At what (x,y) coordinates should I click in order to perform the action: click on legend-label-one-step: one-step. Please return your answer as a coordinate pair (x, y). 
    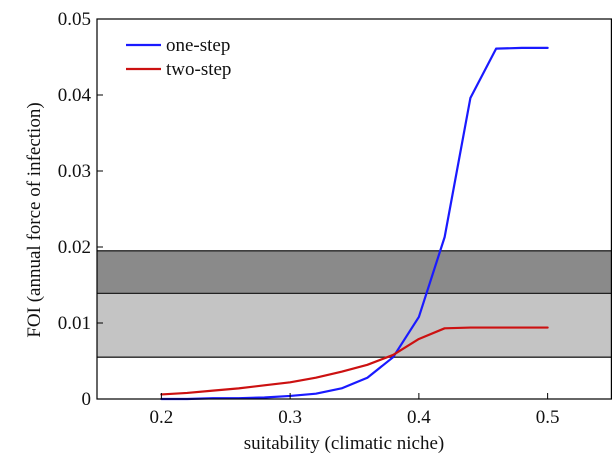
    Looking at the image, I should click on (198, 45).